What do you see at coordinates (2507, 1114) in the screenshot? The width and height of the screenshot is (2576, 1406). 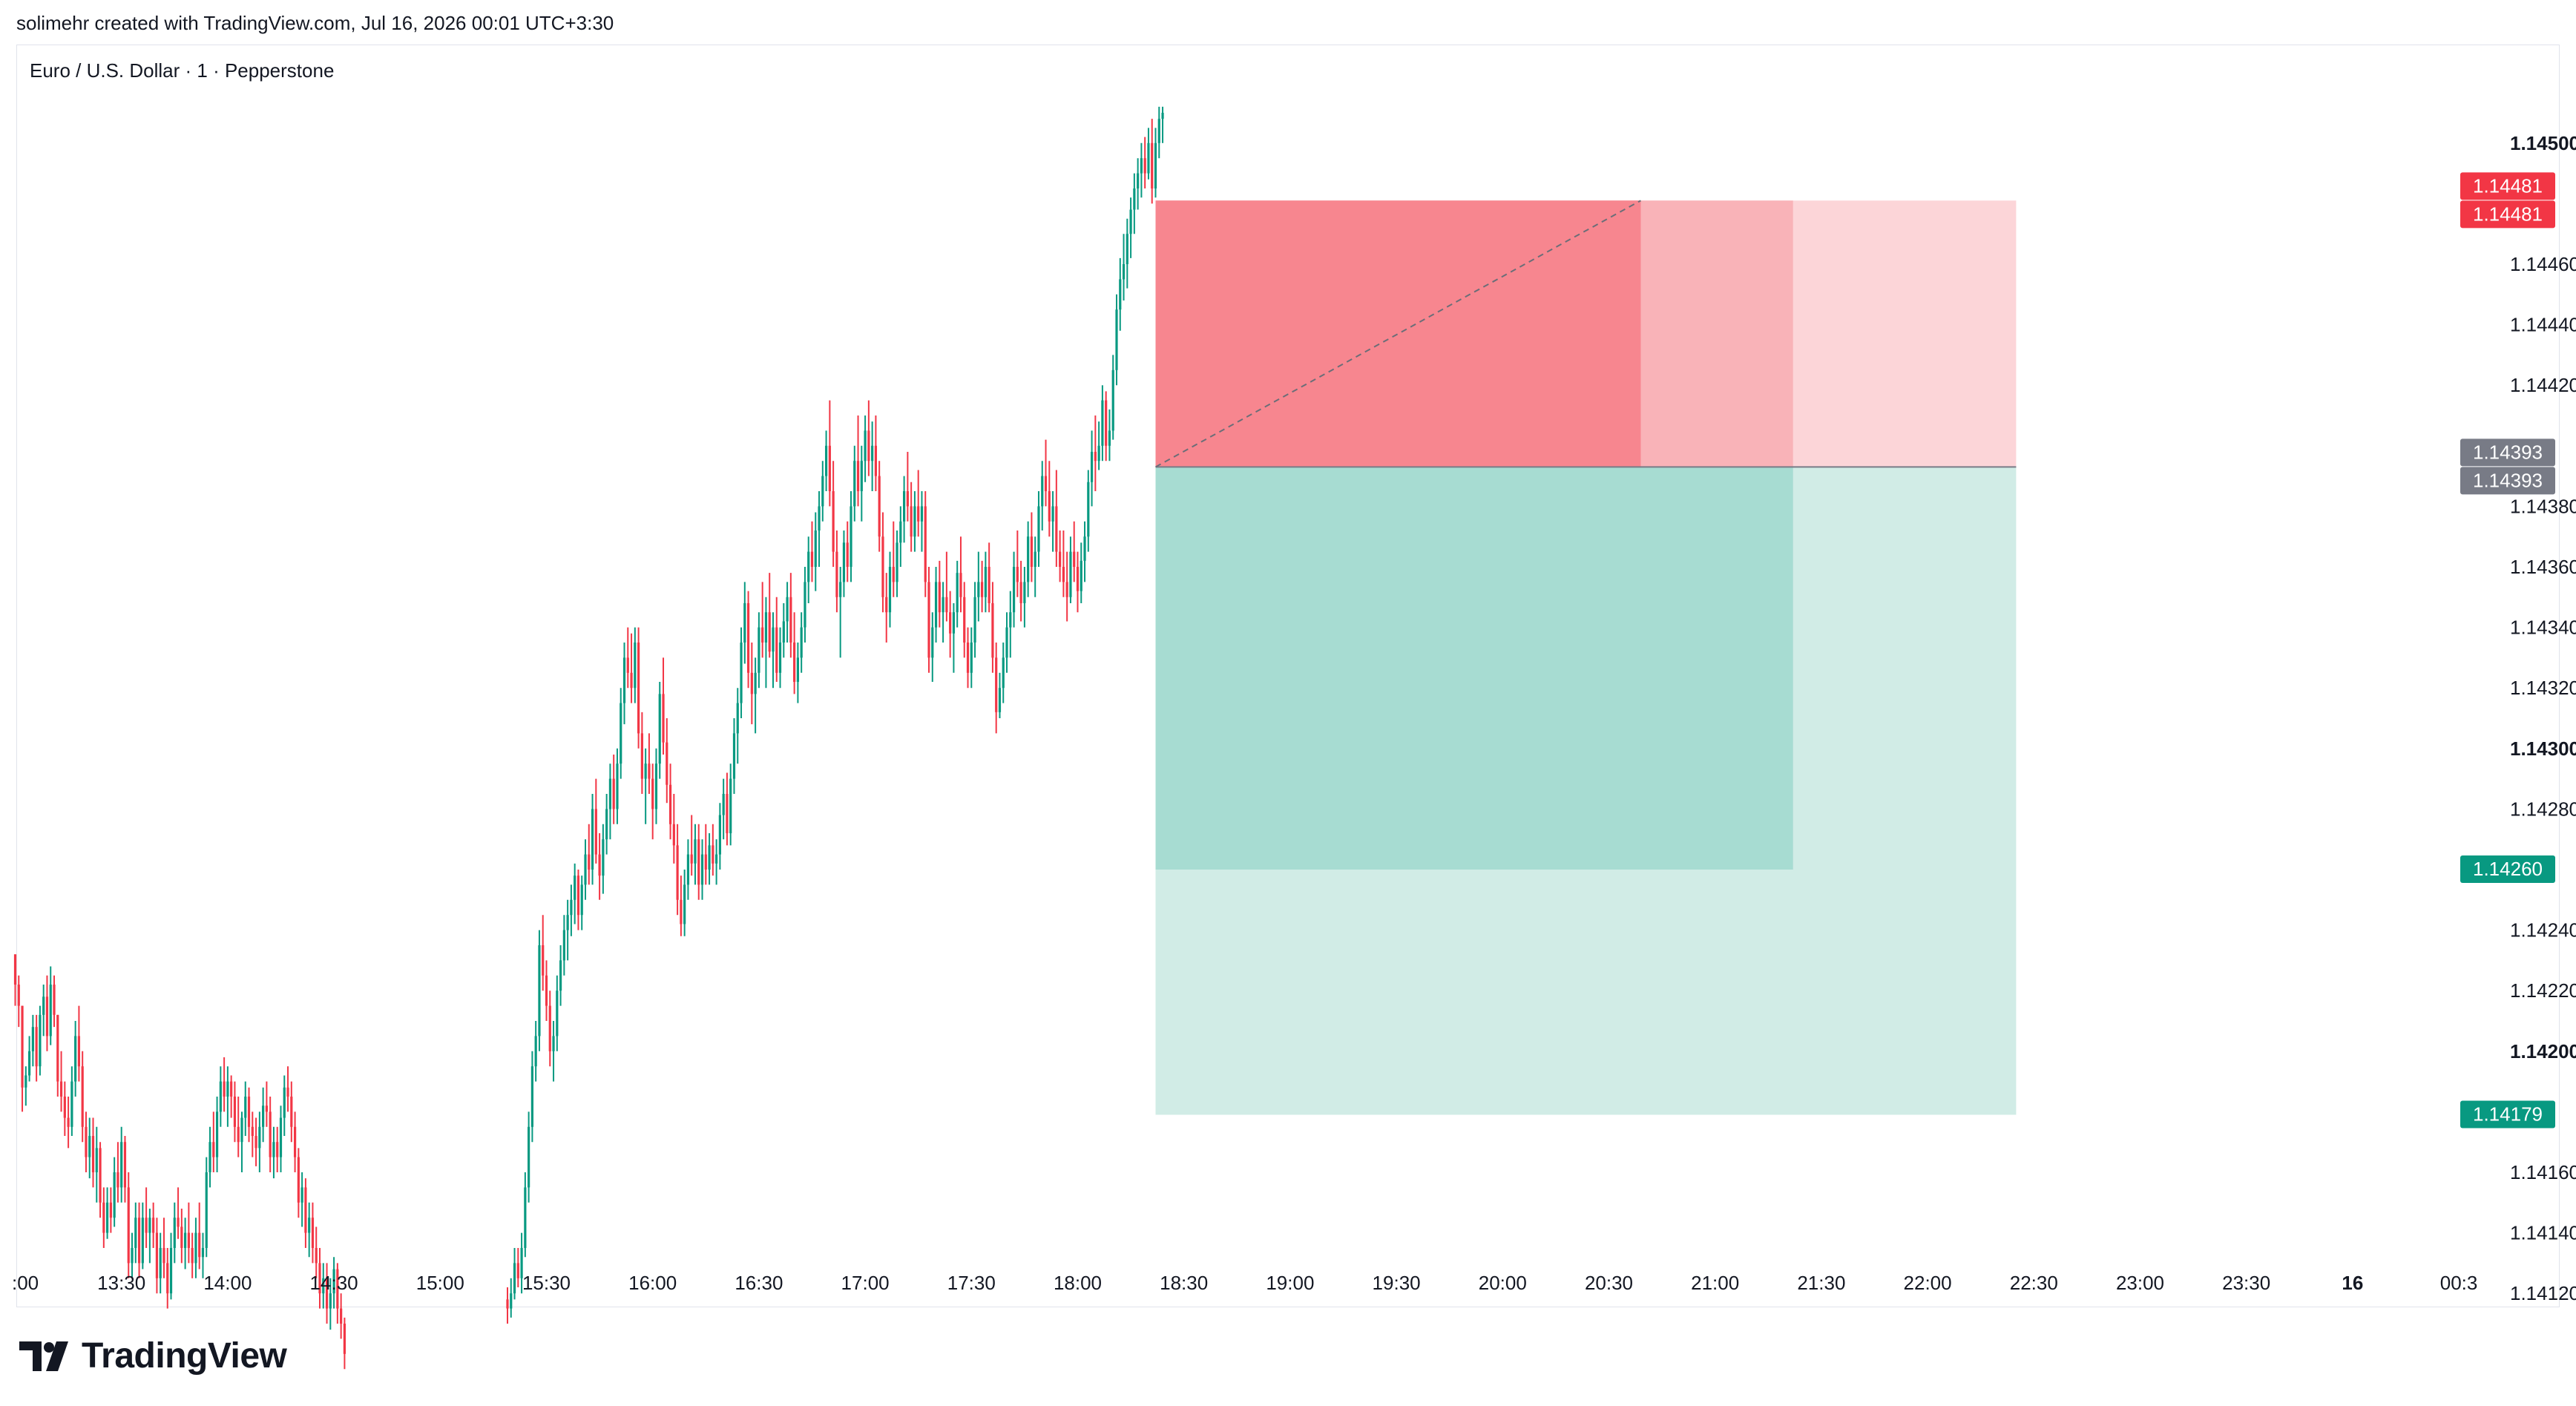 I see `price-badge: 1.14179` at bounding box center [2507, 1114].